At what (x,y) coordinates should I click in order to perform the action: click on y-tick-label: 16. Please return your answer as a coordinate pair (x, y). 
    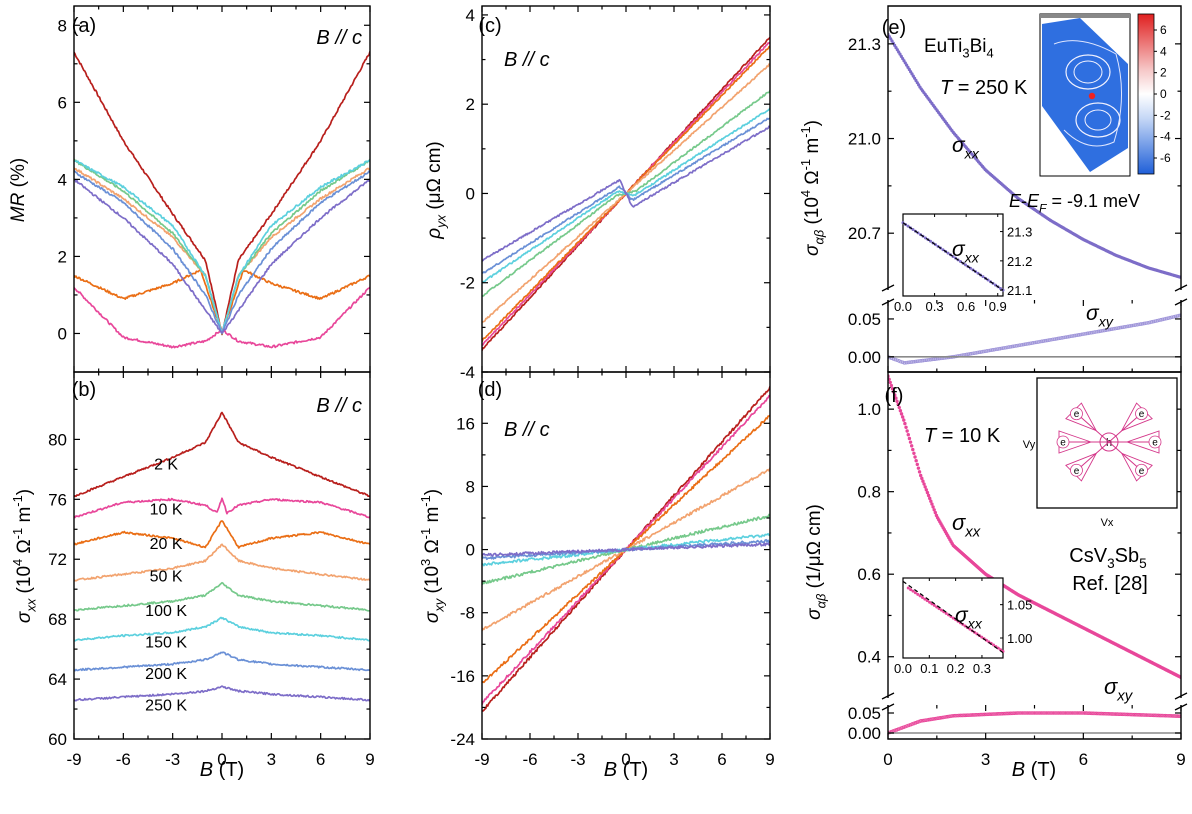
    Looking at the image, I should click on (465, 423).